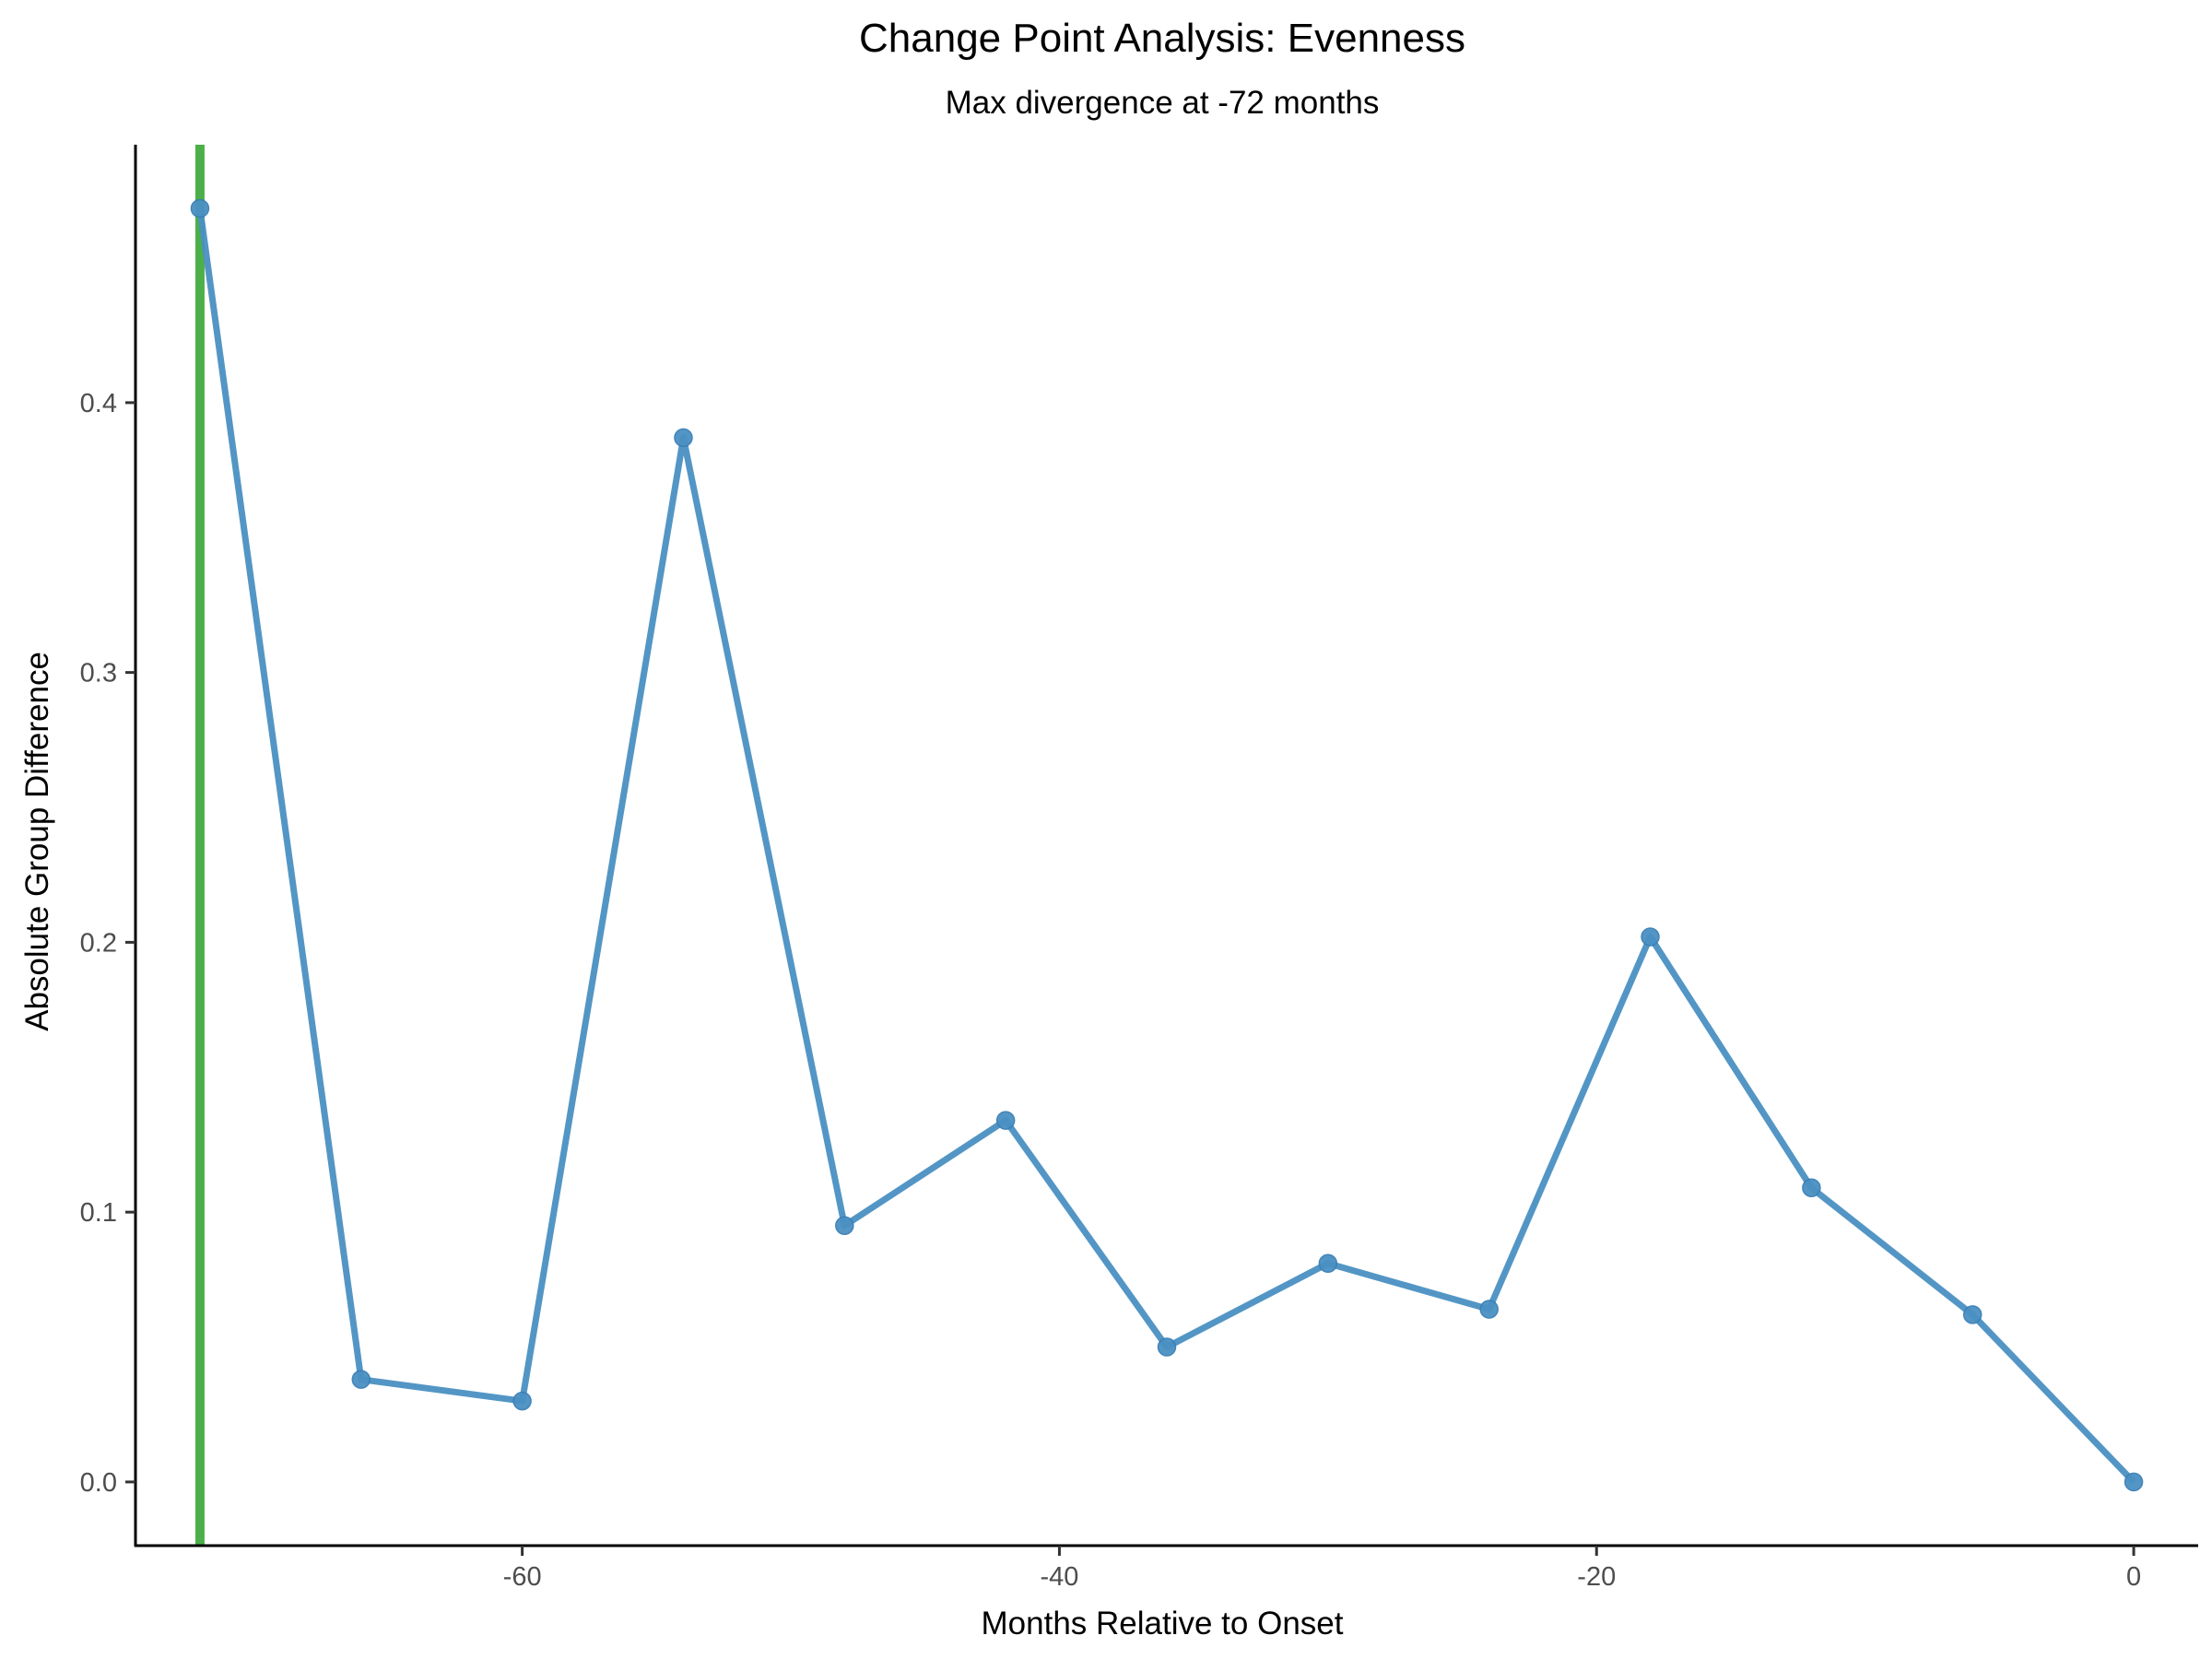 The width and height of the screenshot is (2212, 1659). I want to click on x-tick-label: -60, so click(522, 1577).